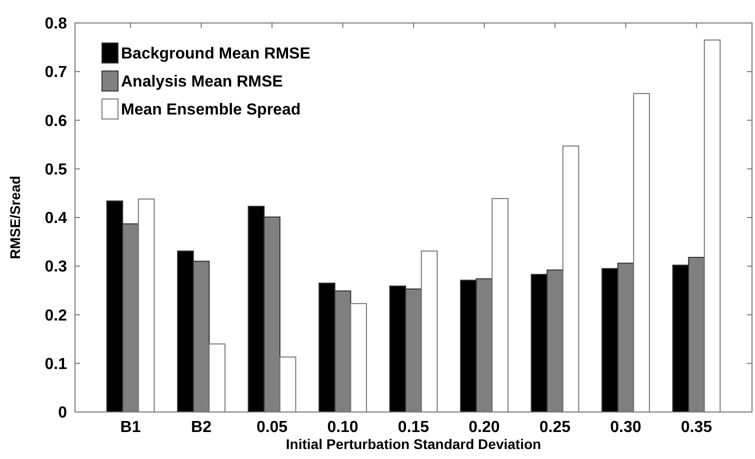  Describe the element at coordinates (216, 54) in the screenshot. I see `legend-label: Background Mean RMSE` at that location.